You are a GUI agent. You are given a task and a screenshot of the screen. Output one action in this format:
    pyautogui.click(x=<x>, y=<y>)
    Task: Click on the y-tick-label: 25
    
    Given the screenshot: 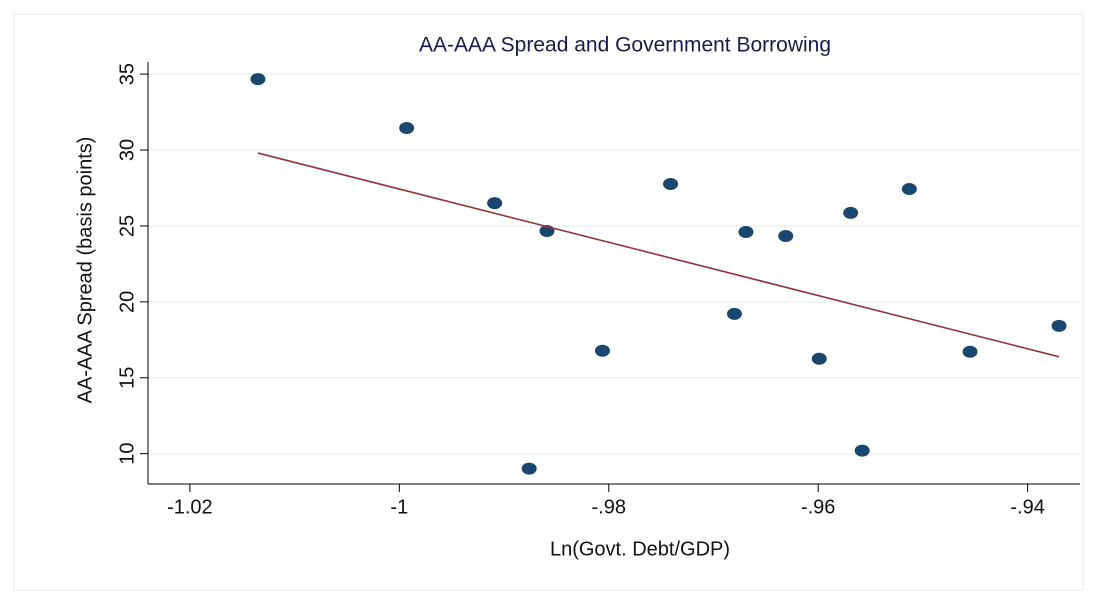 What is the action you would take?
    pyautogui.click(x=127, y=226)
    